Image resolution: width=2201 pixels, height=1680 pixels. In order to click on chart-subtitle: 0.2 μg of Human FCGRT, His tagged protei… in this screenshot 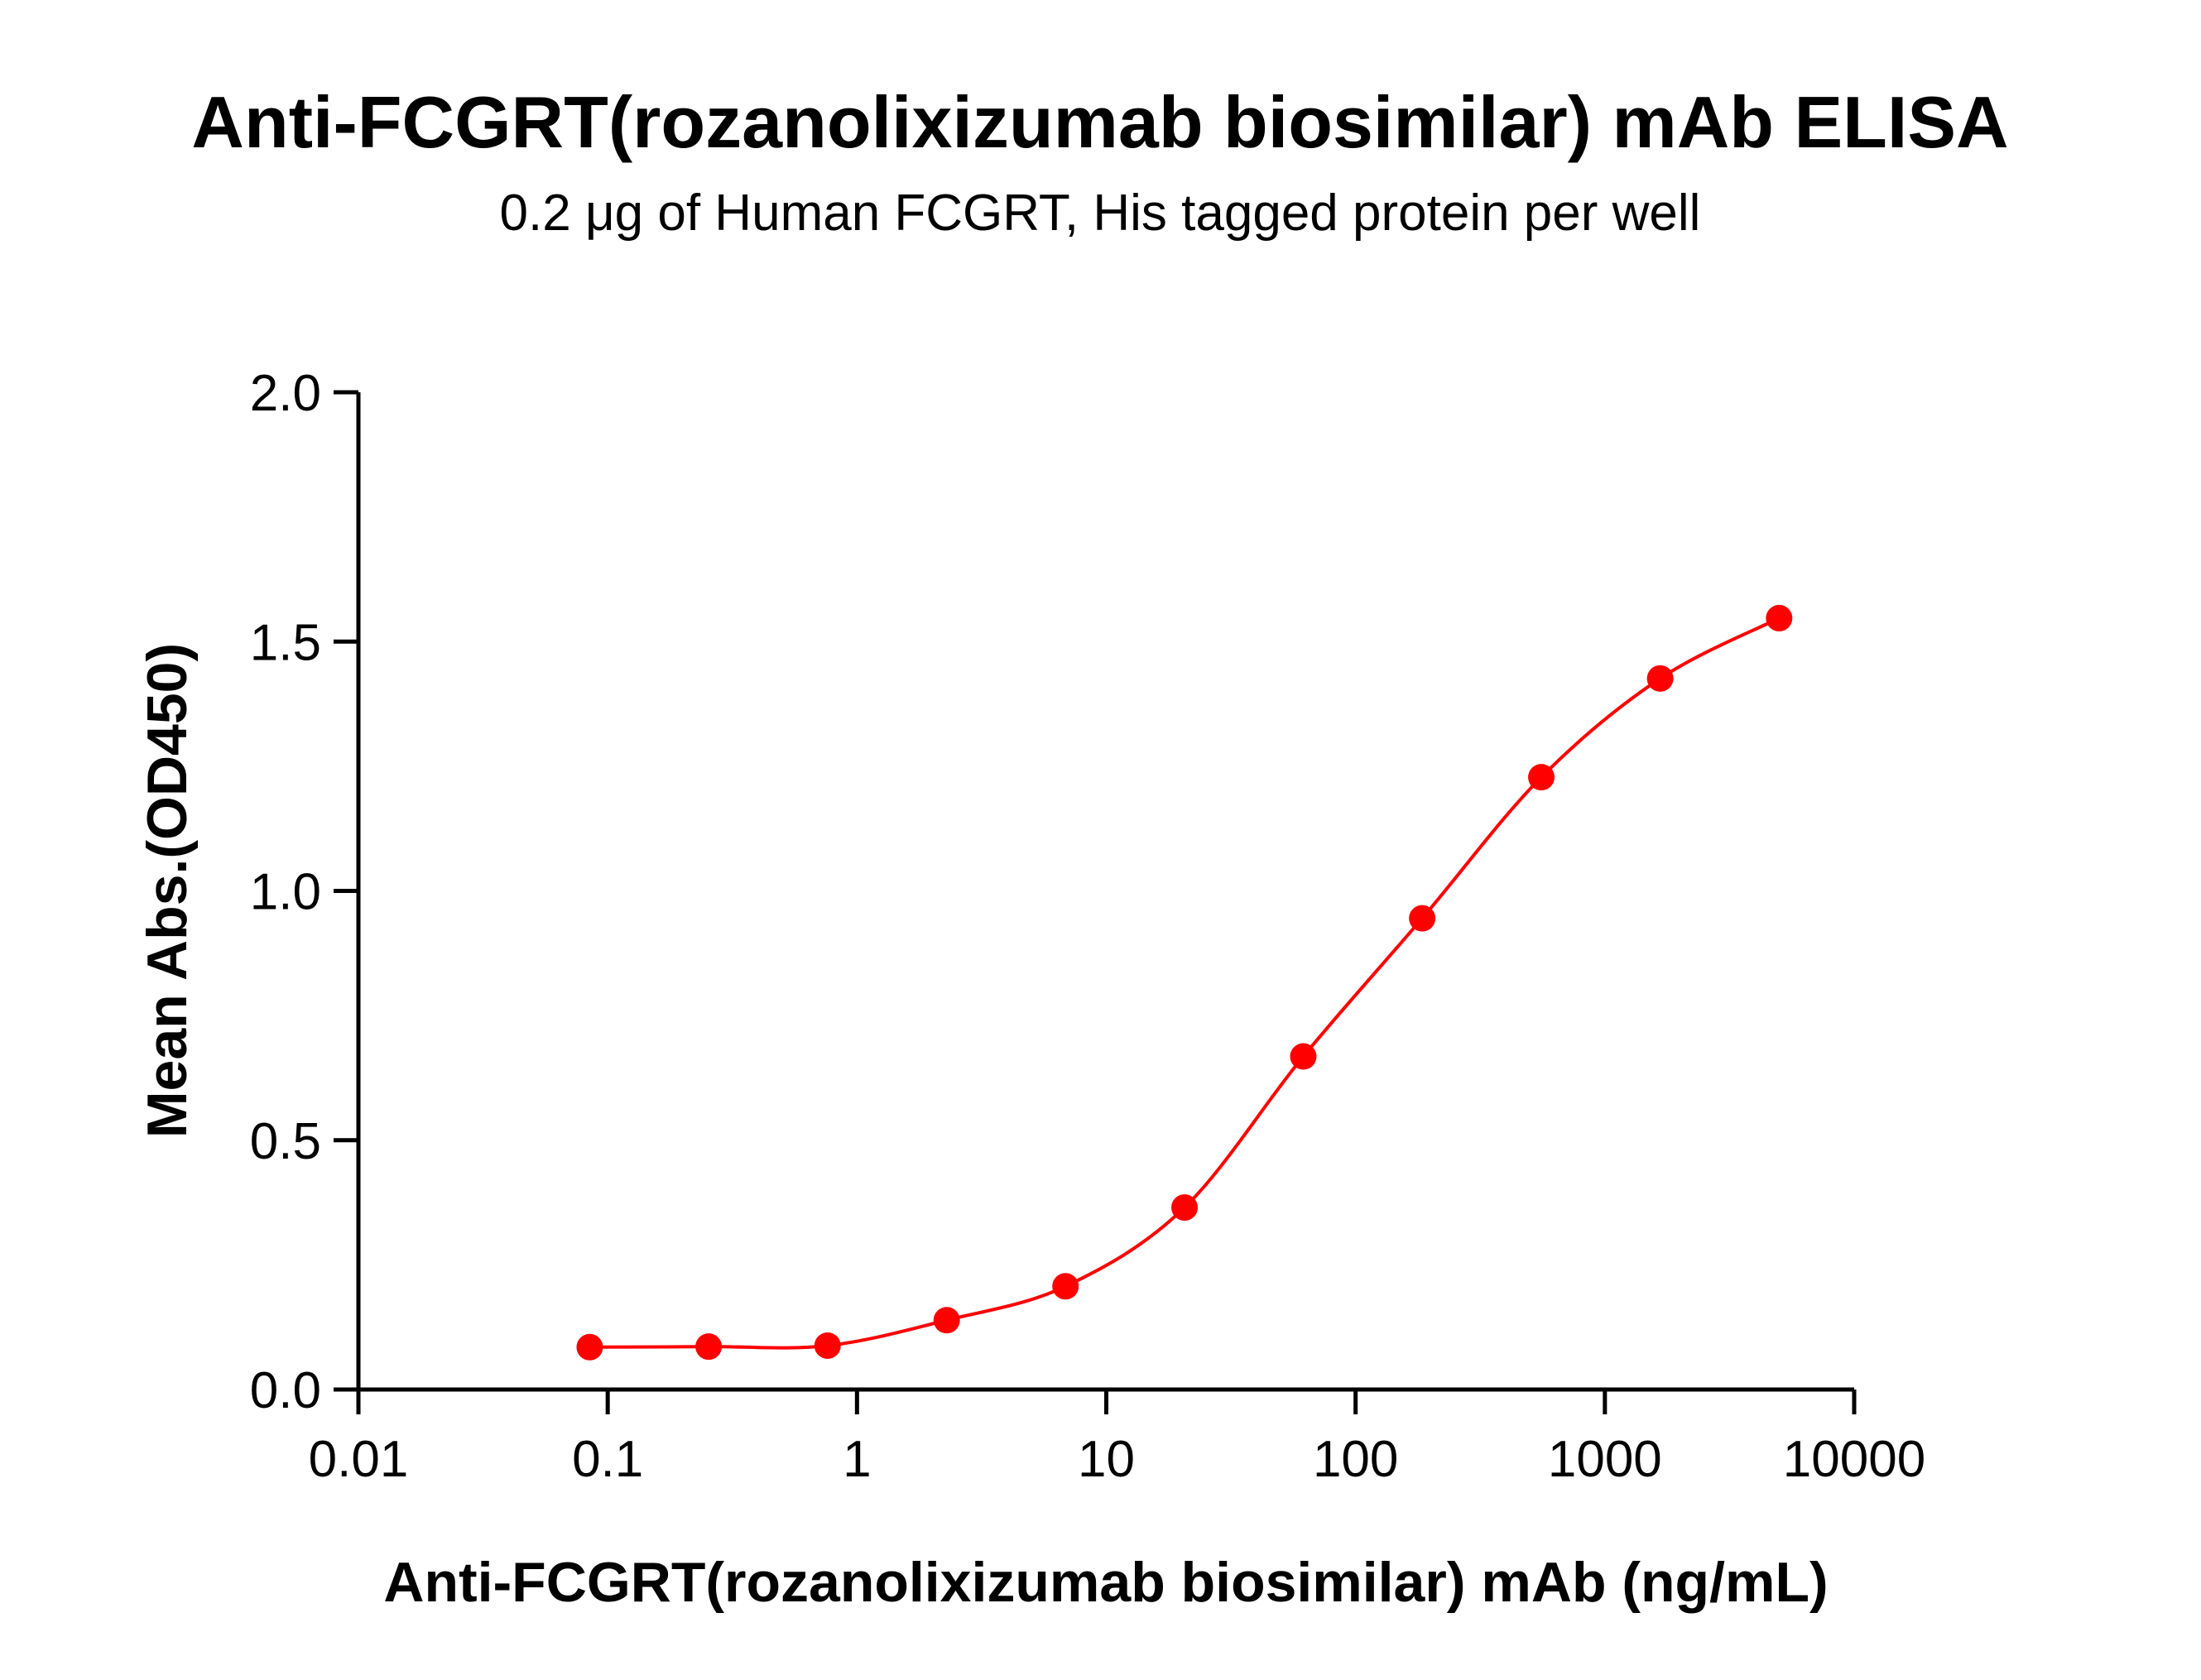, I will do `click(1100, 213)`.